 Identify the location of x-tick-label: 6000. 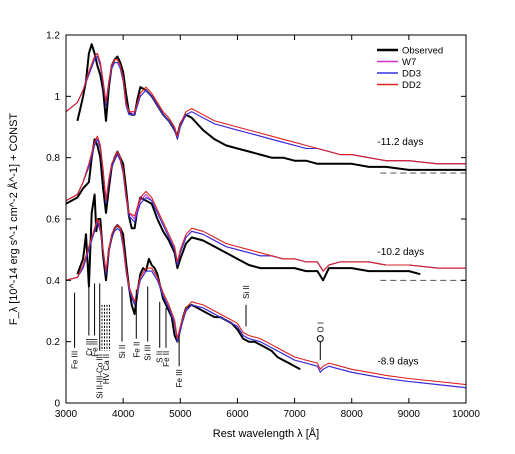
(237, 414).